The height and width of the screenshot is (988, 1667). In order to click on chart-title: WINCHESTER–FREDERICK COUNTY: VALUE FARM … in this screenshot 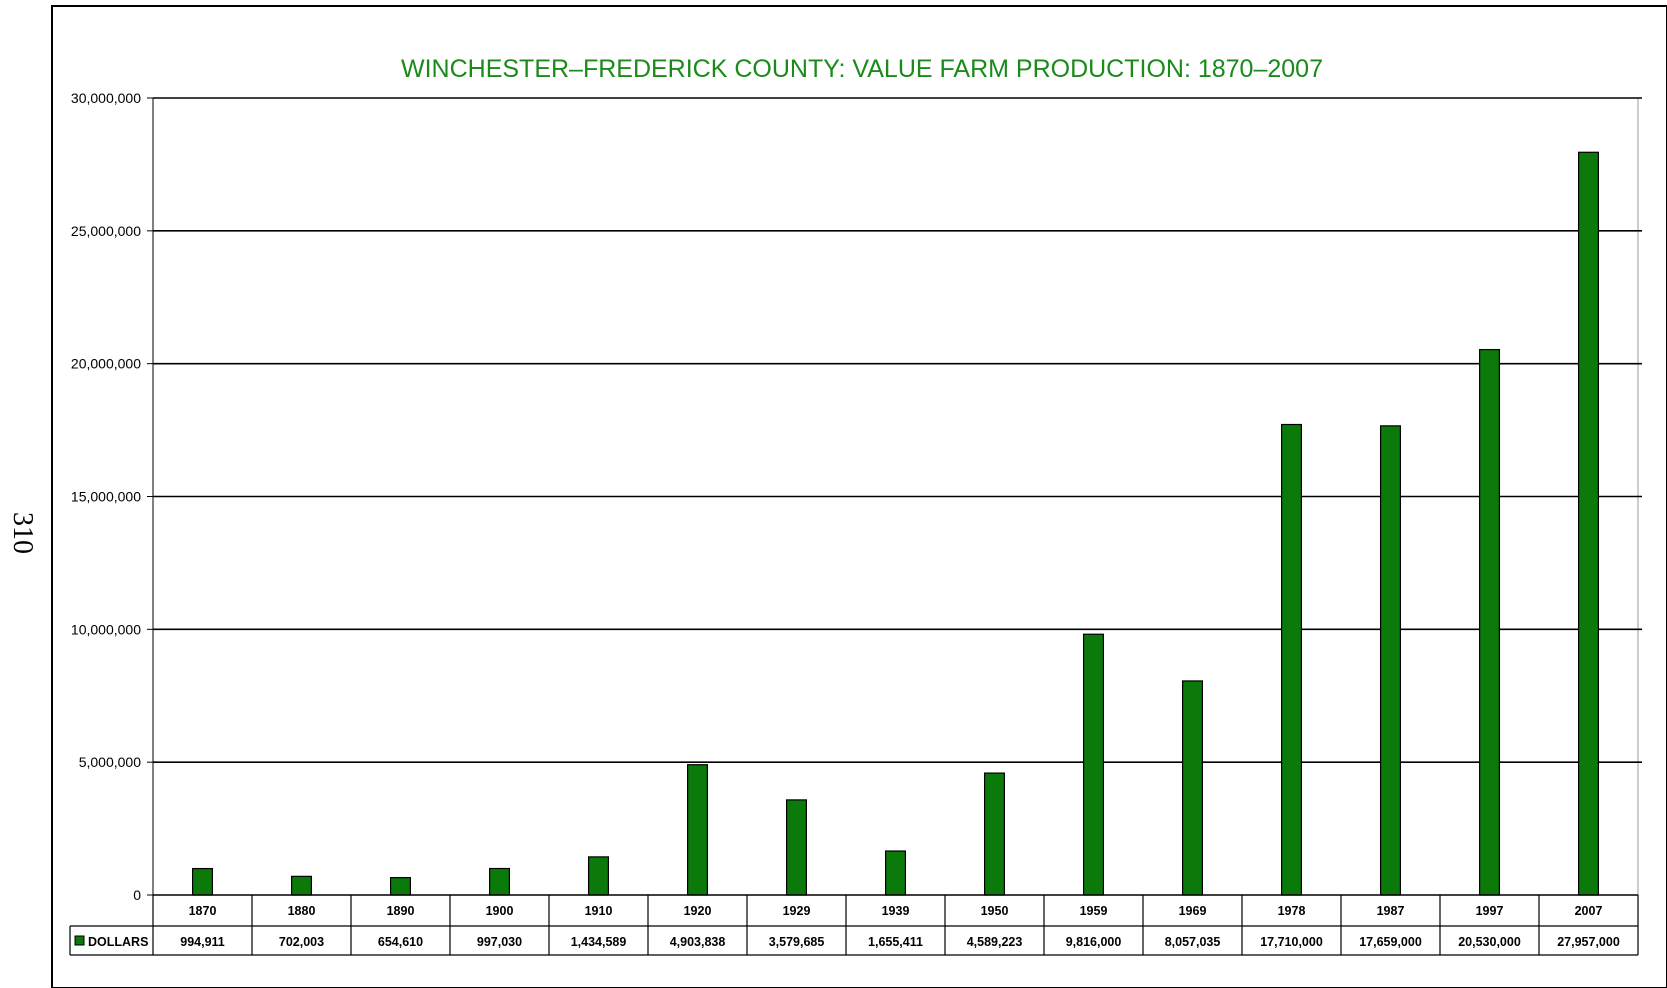, I will do `click(862, 69)`.